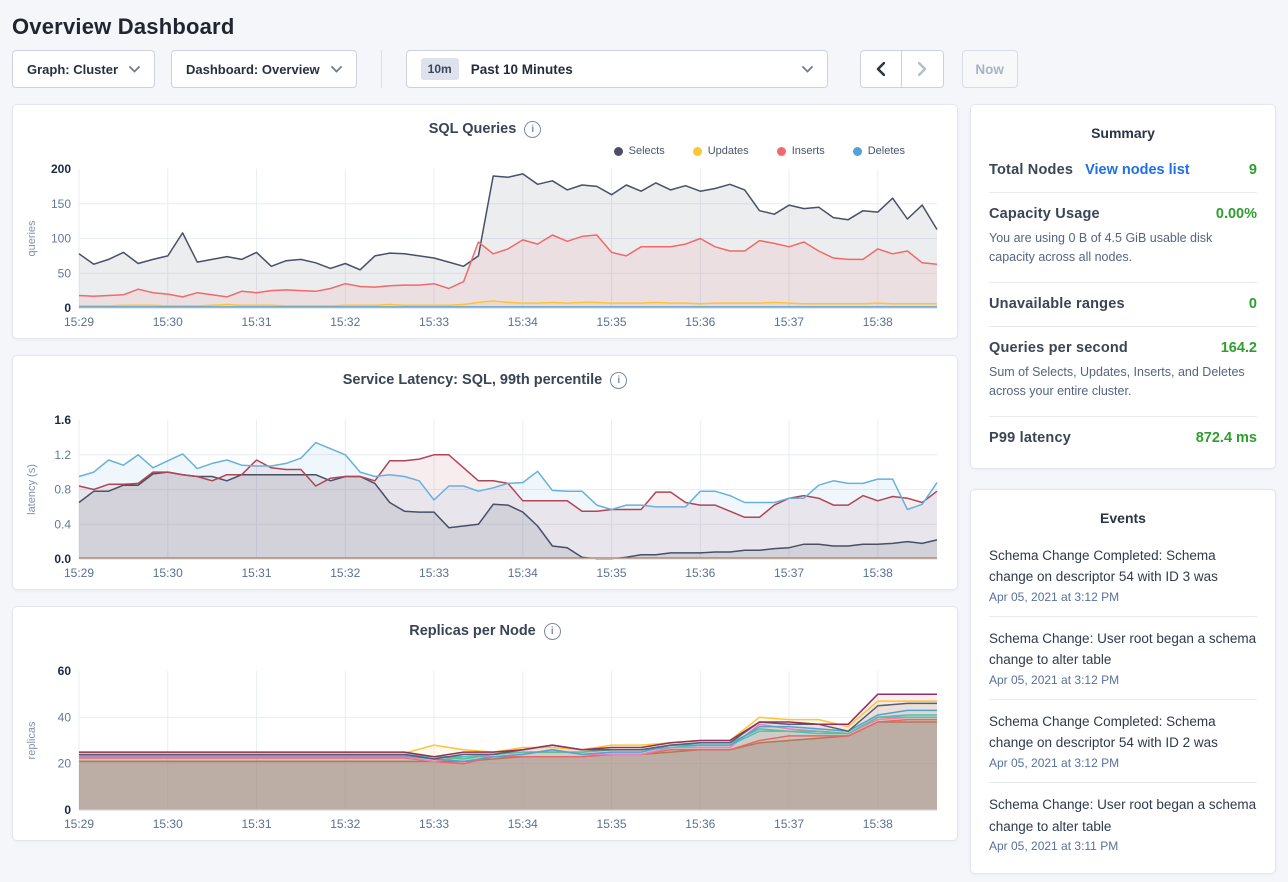 The image size is (1288, 882). I want to click on summary-title: Summary, so click(1123, 133).